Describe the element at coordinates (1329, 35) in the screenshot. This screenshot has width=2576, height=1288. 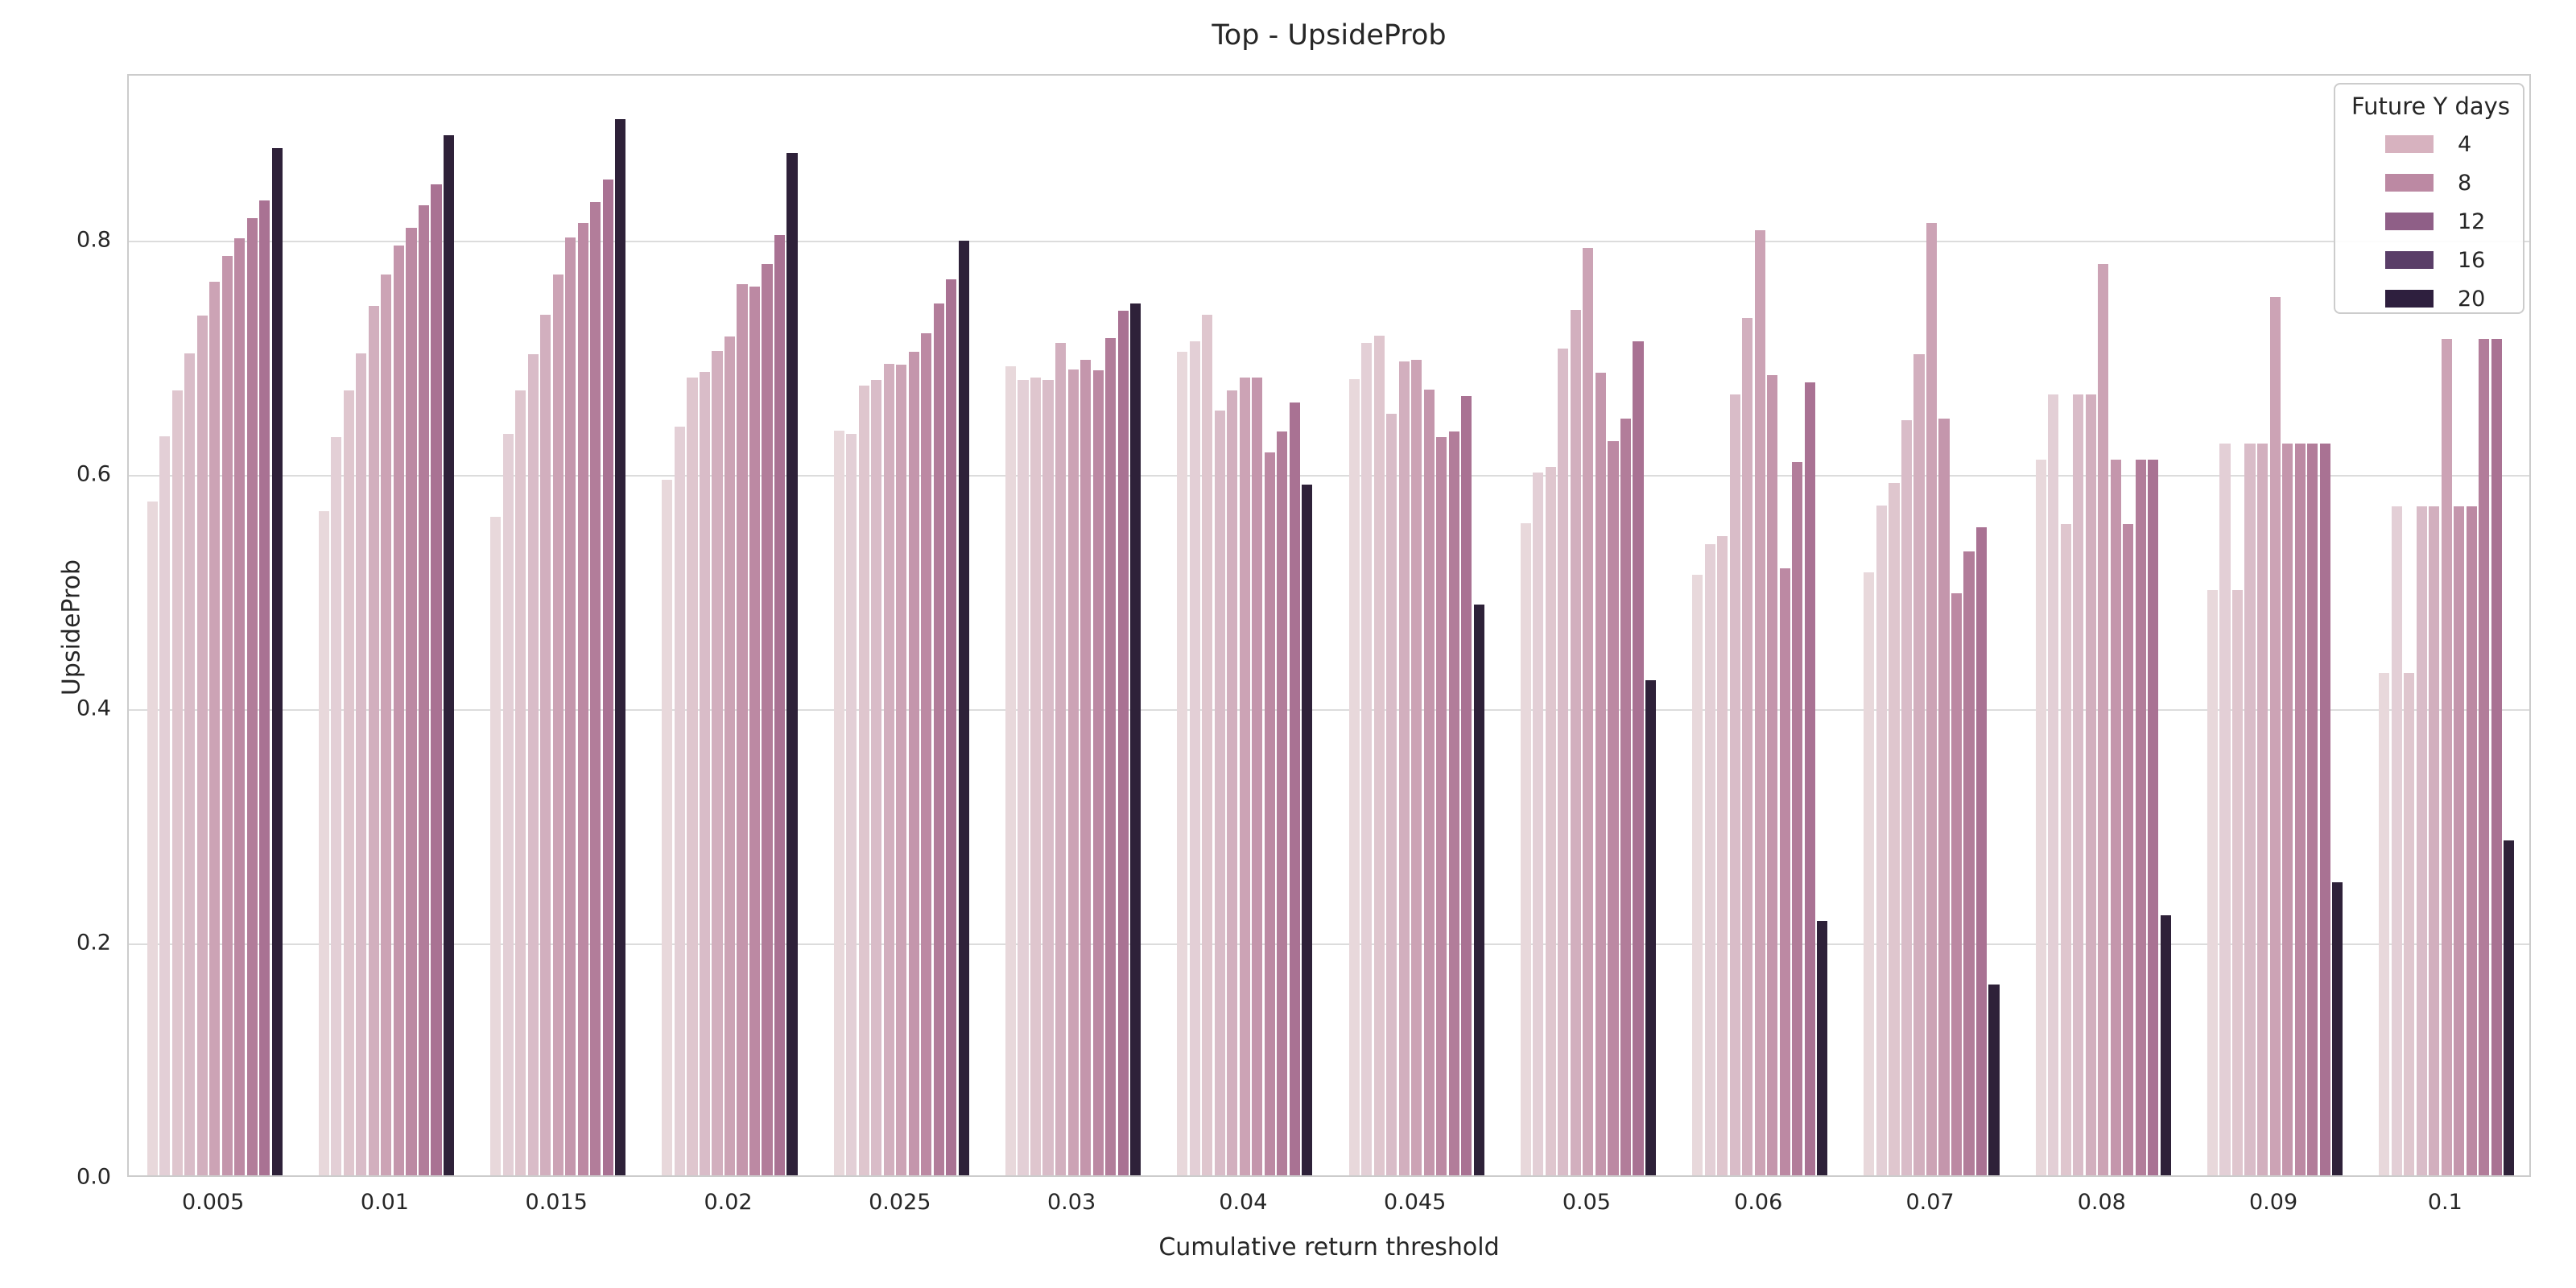
I see `chart-title: Top - UpsideProb` at that location.